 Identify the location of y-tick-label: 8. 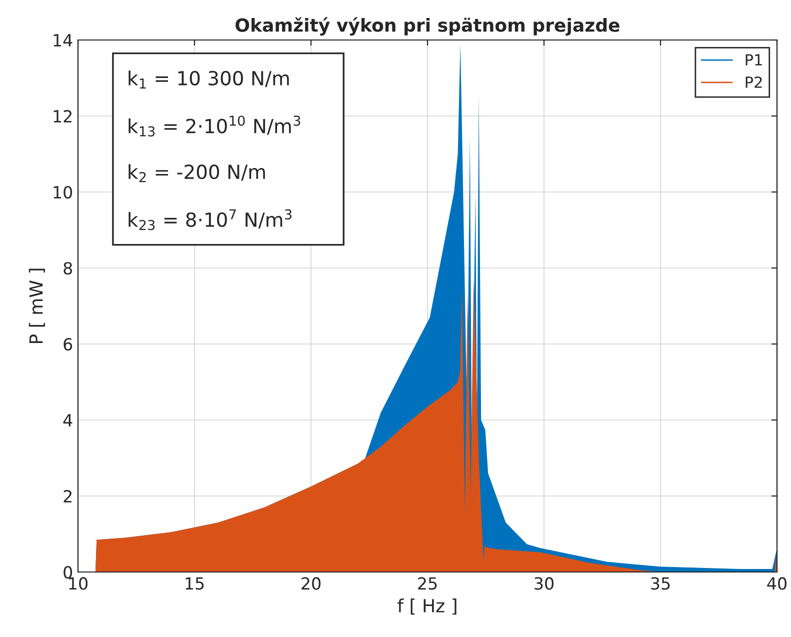
(68, 268).